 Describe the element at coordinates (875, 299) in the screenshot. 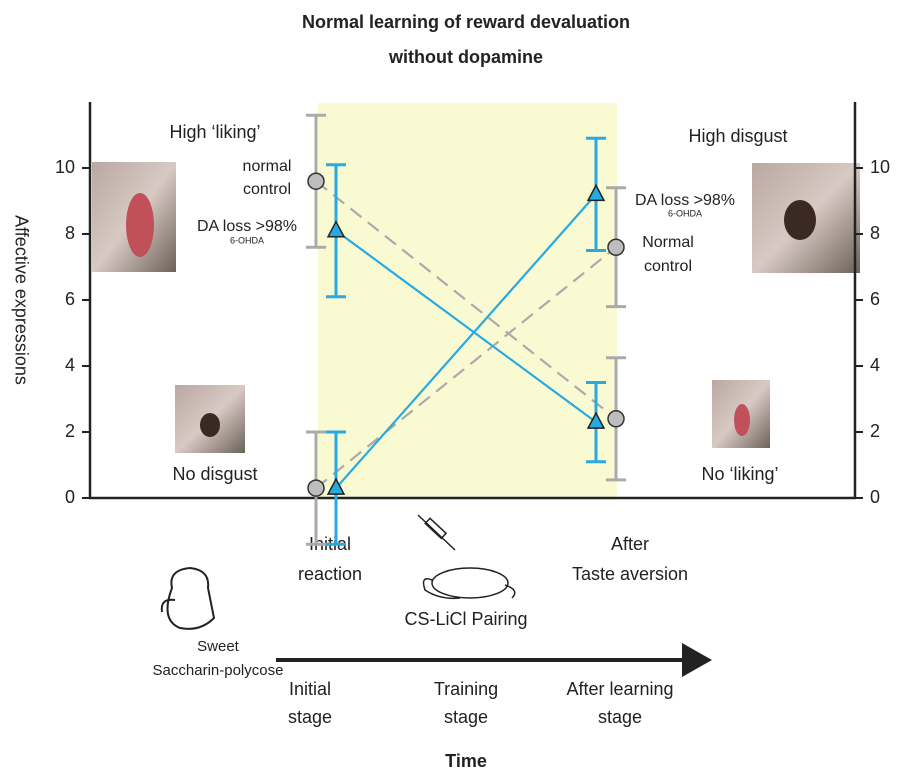

I see `y2-tick-label: 6` at that location.